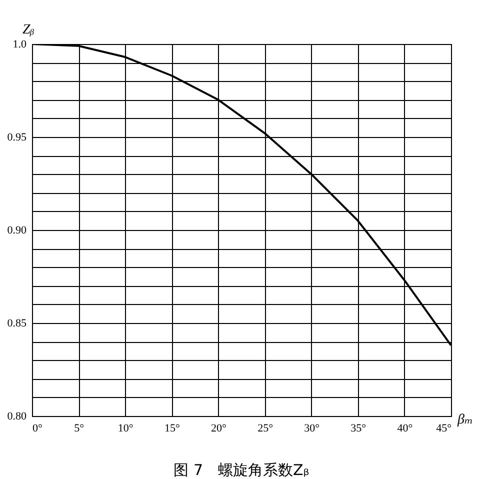 This screenshot has width=486, height=479. What do you see at coordinates (126, 428) in the screenshot?
I see `x-tick-label: 10°` at bounding box center [126, 428].